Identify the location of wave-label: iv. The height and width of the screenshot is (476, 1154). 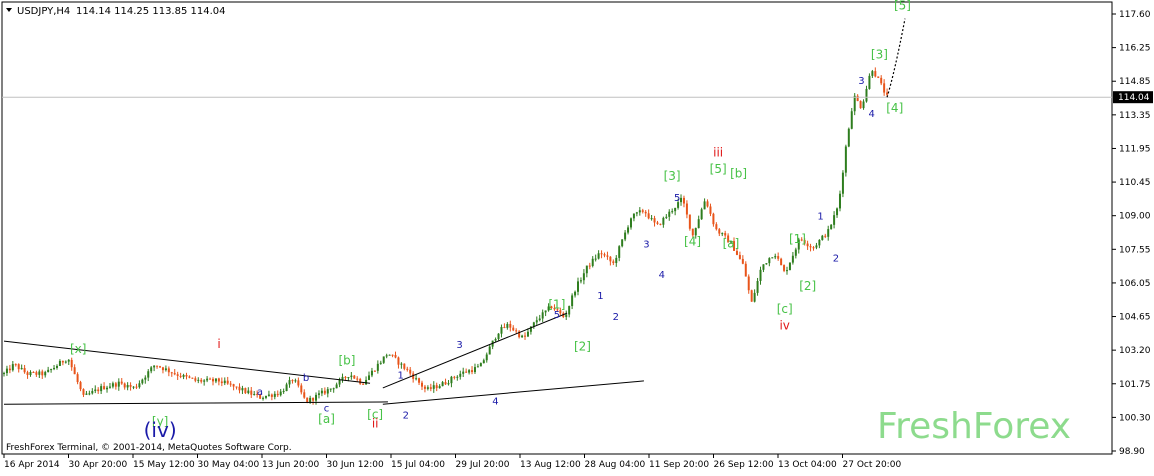
(784, 325).